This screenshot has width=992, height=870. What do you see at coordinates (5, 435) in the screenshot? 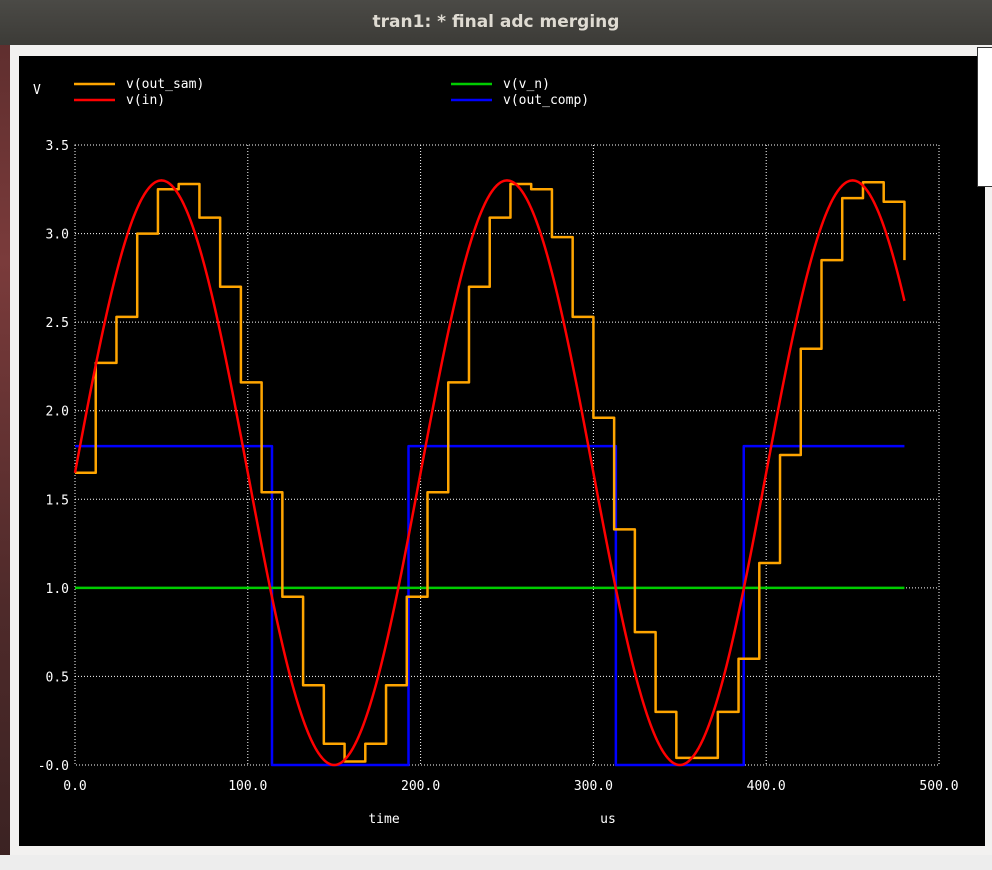
I see `desktop-edge` at bounding box center [5, 435].